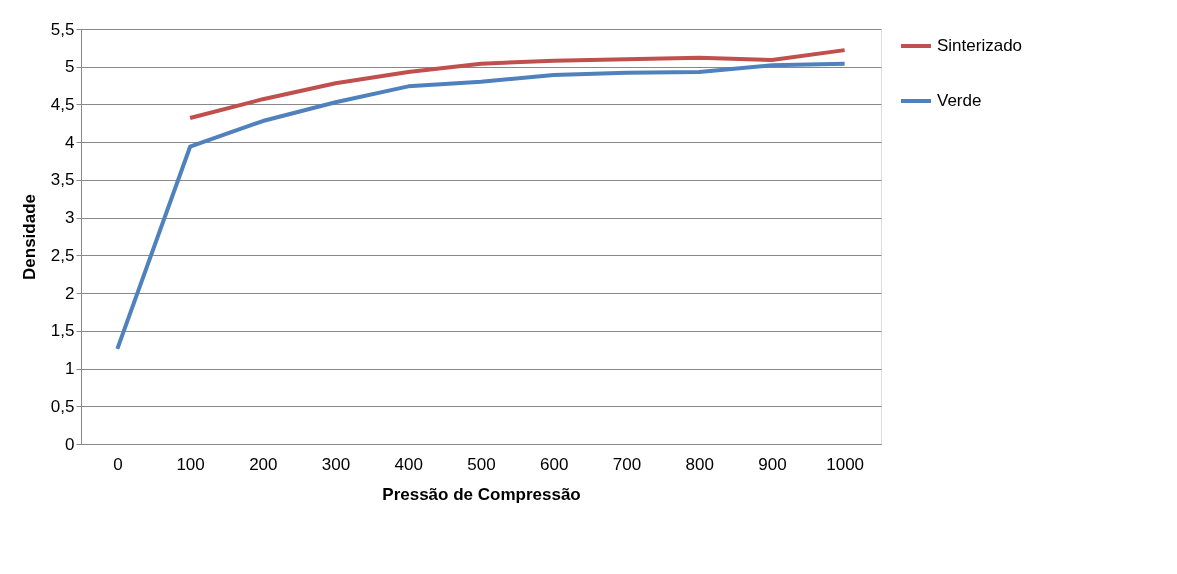 This screenshot has width=1177, height=574. What do you see at coordinates (481, 494) in the screenshot?
I see `x-axis-title: Pressão de Compressão` at bounding box center [481, 494].